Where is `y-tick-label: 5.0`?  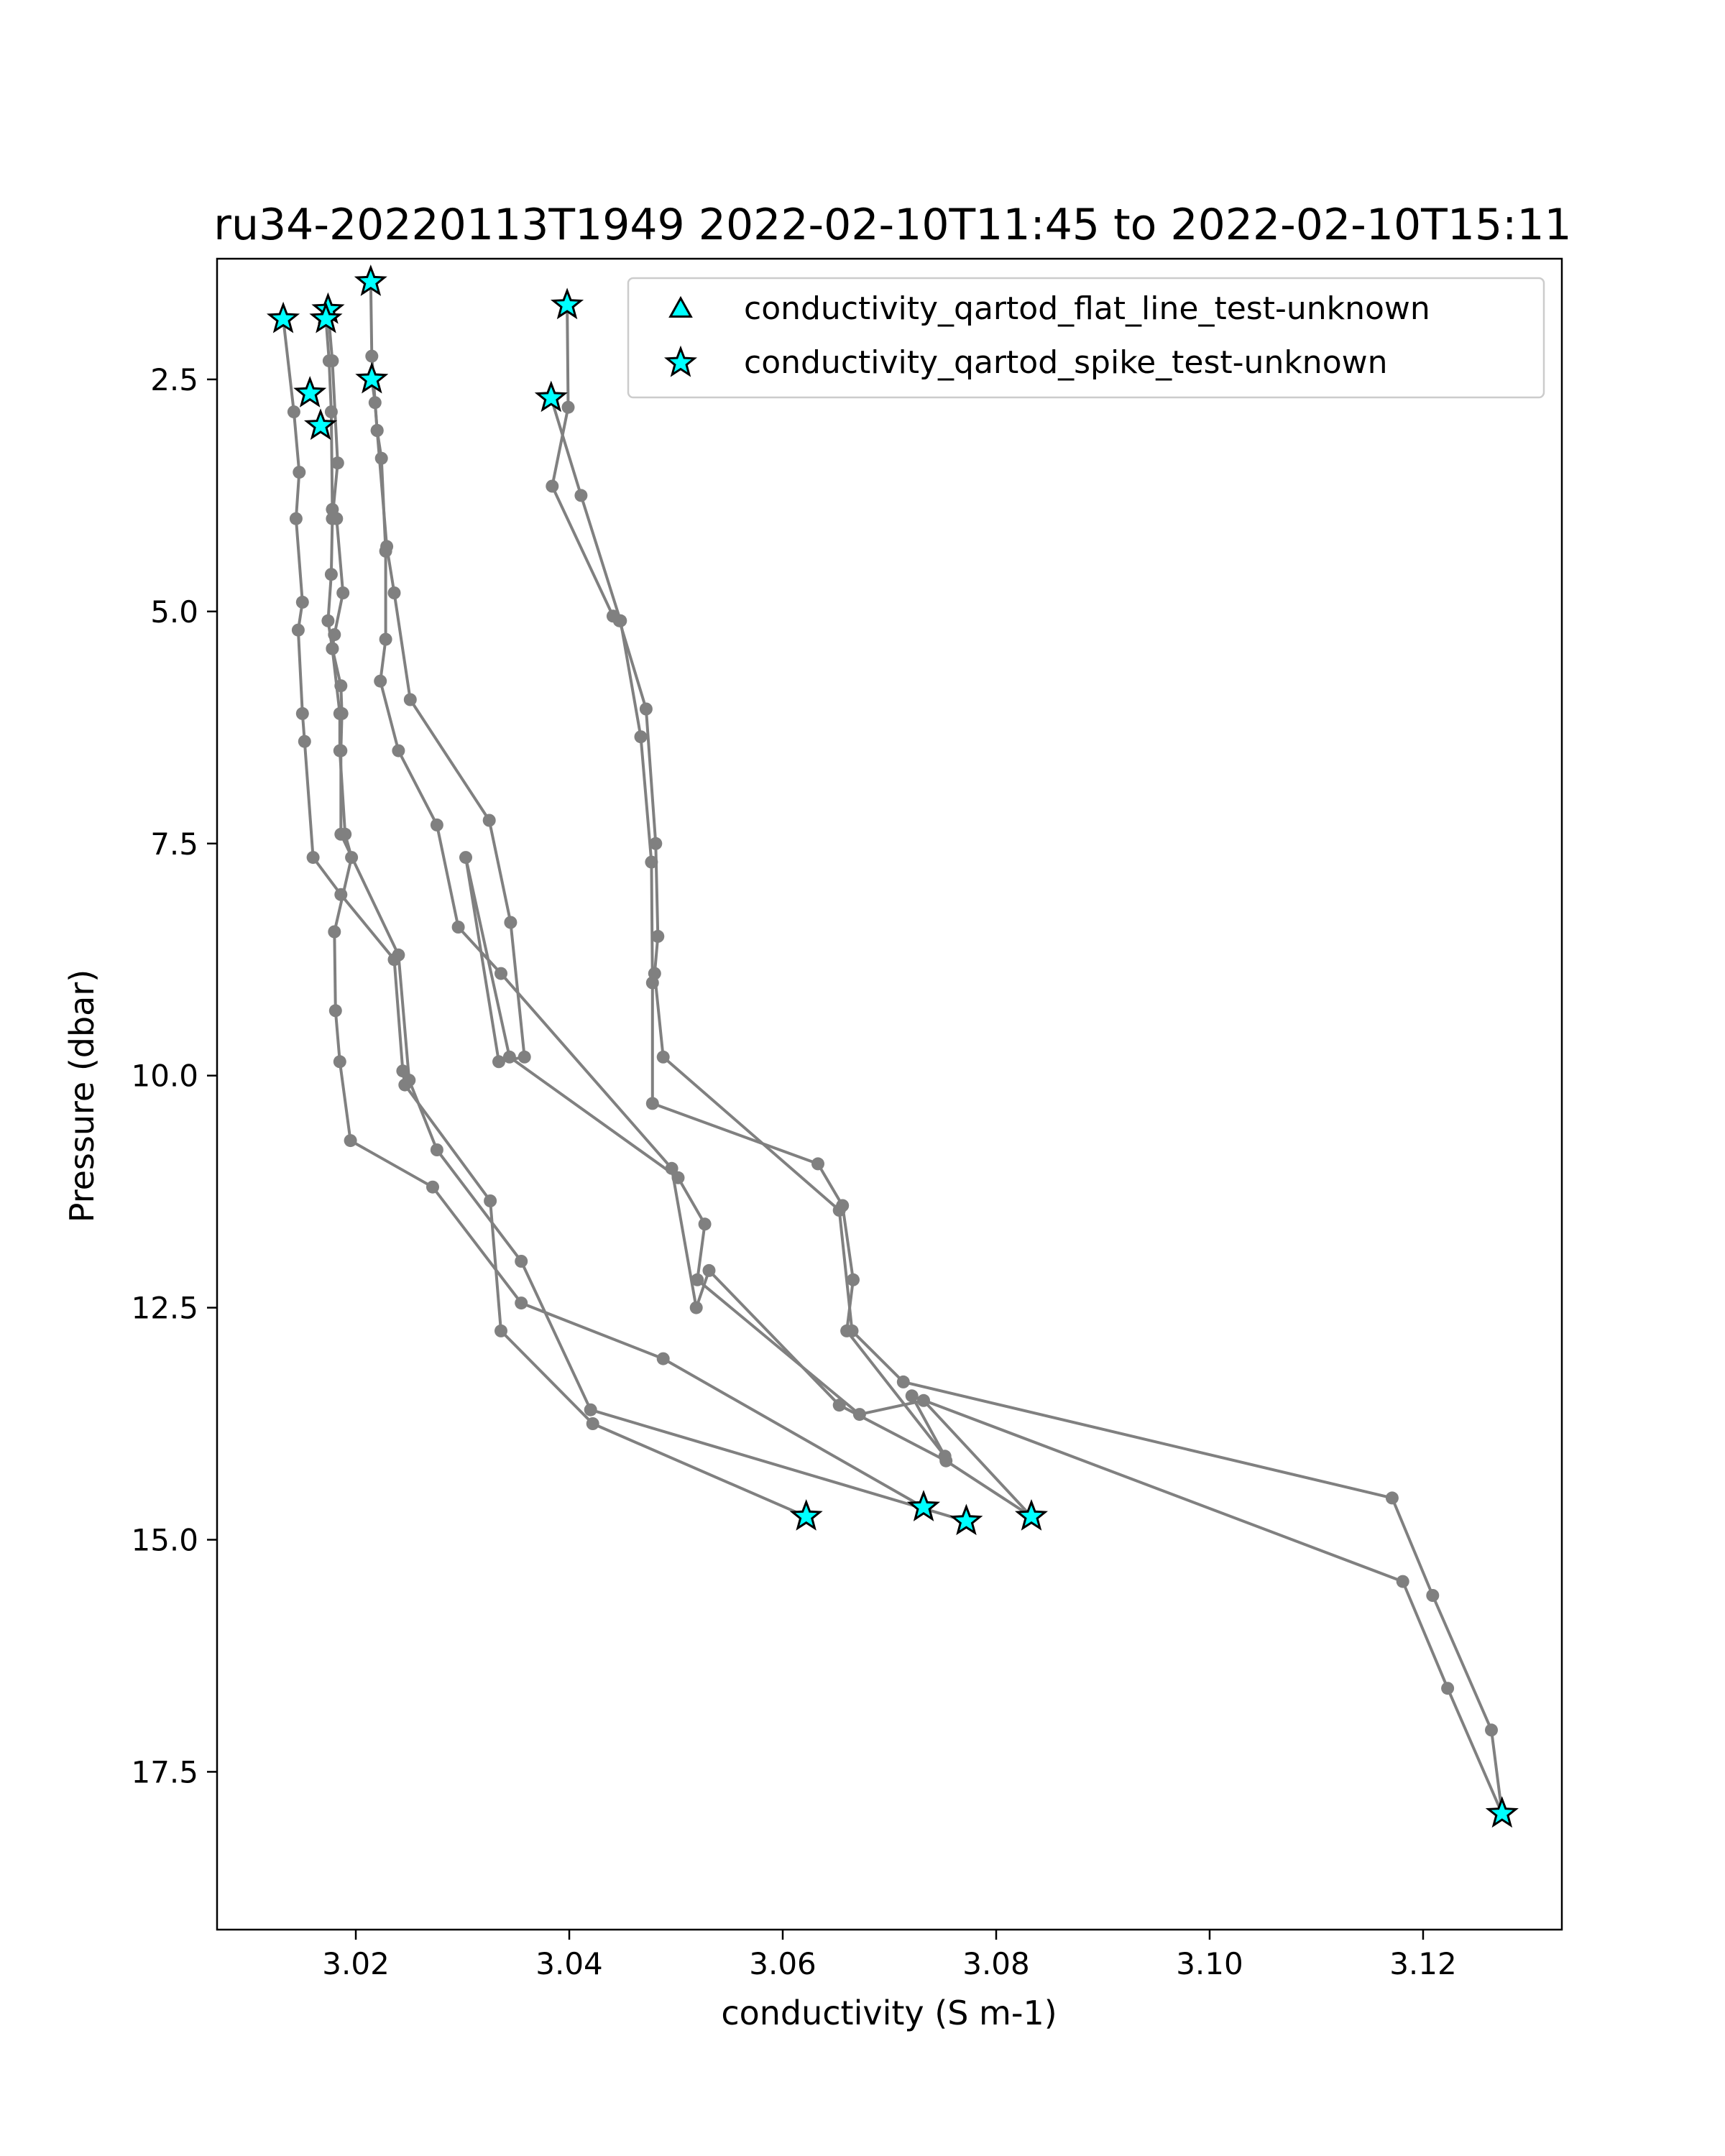 y-tick-label: 5.0 is located at coordinates (174, 612).